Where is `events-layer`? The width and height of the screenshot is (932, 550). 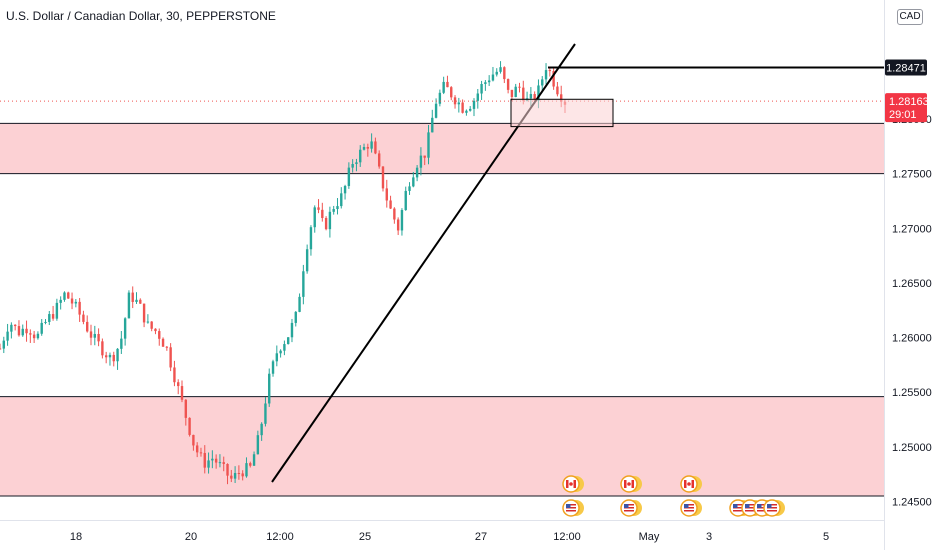 events-layer is located at coordinates (673, 496).